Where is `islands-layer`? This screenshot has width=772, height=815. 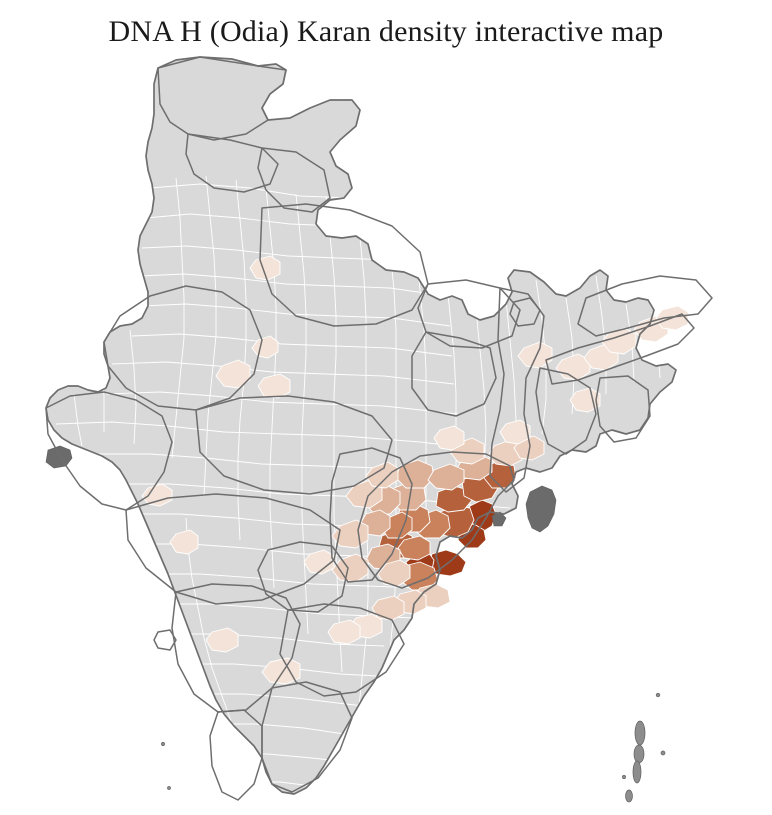
islands-layer is located at coordinates (413, 754).